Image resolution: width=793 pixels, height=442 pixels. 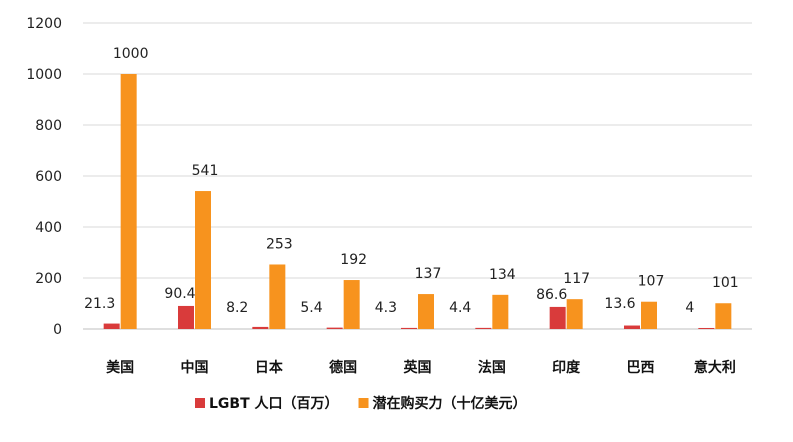 What do you see at coordinates (99, 304) in the screenshot?
I see `data-label: 21.3` at bounding box center [99, 304].